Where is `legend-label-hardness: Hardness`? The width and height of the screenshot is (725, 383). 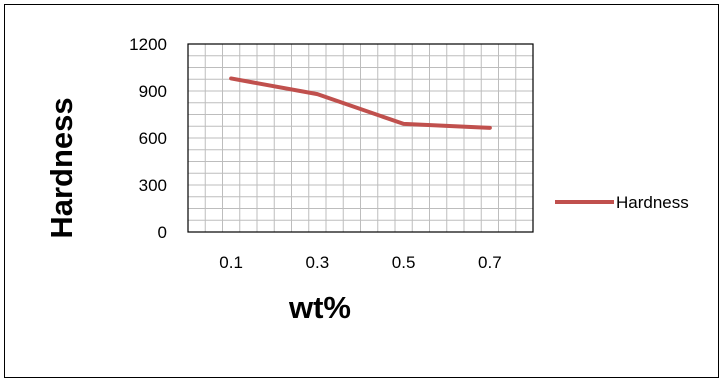
legend-label-hardness: Hardness is located at coordinates (652, 202).